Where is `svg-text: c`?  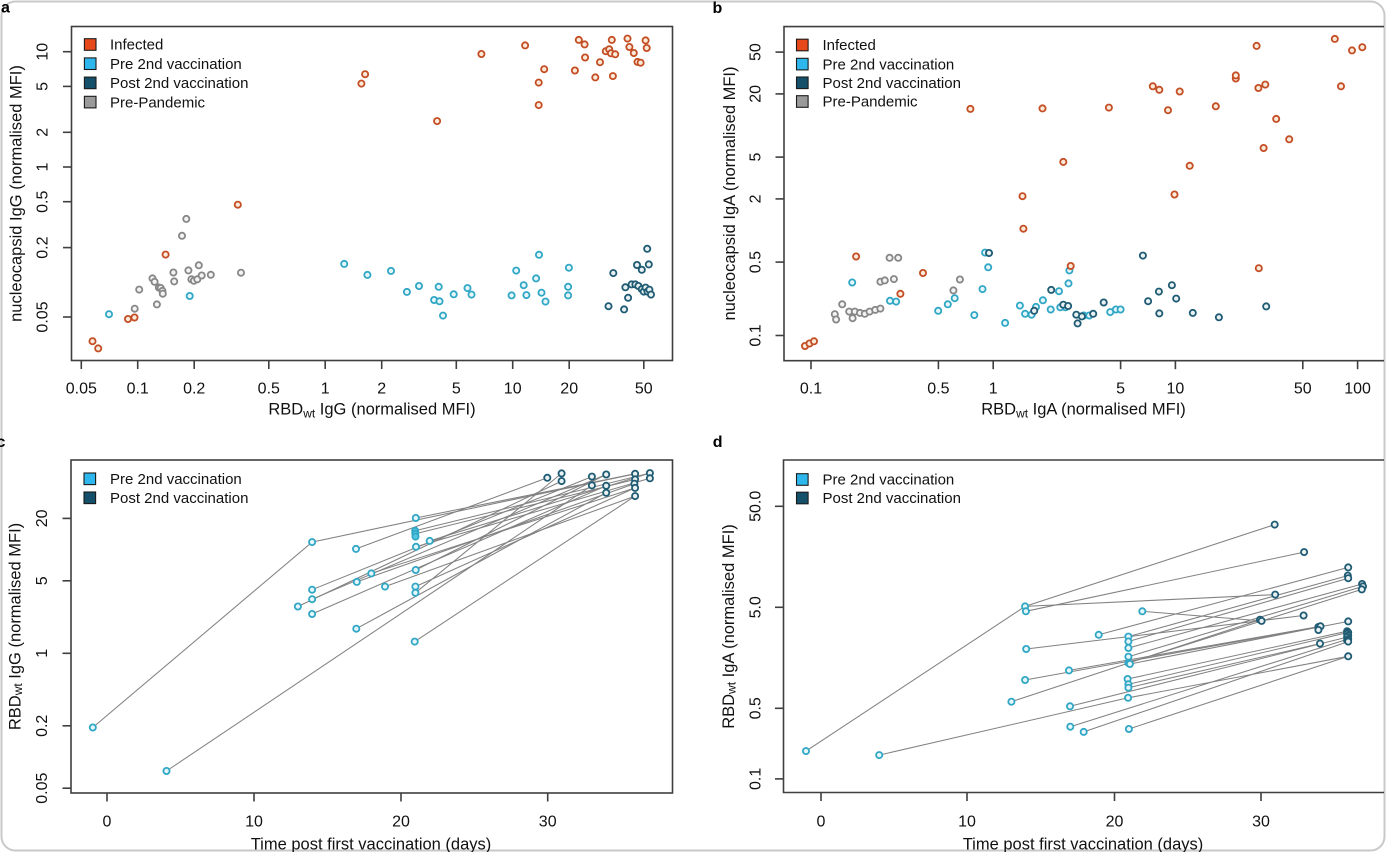 svg-text: c is located at coordinates (3, 442).